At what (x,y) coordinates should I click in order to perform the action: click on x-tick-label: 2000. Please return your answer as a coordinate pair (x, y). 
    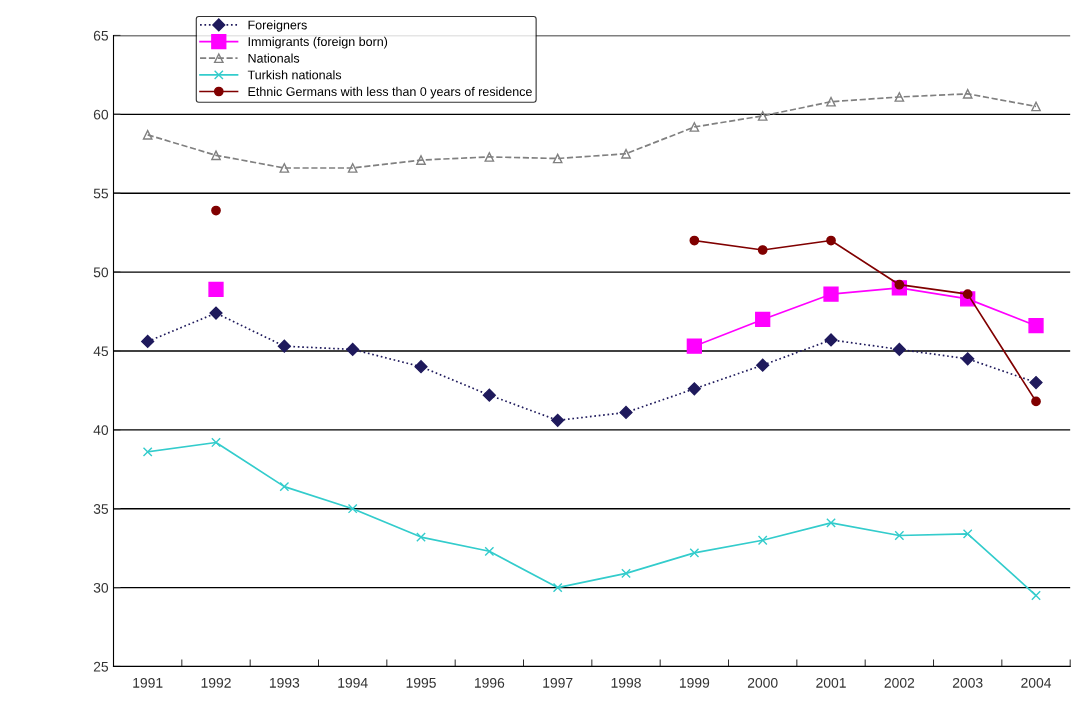
    Looking at the image, I should click on (762, 682).